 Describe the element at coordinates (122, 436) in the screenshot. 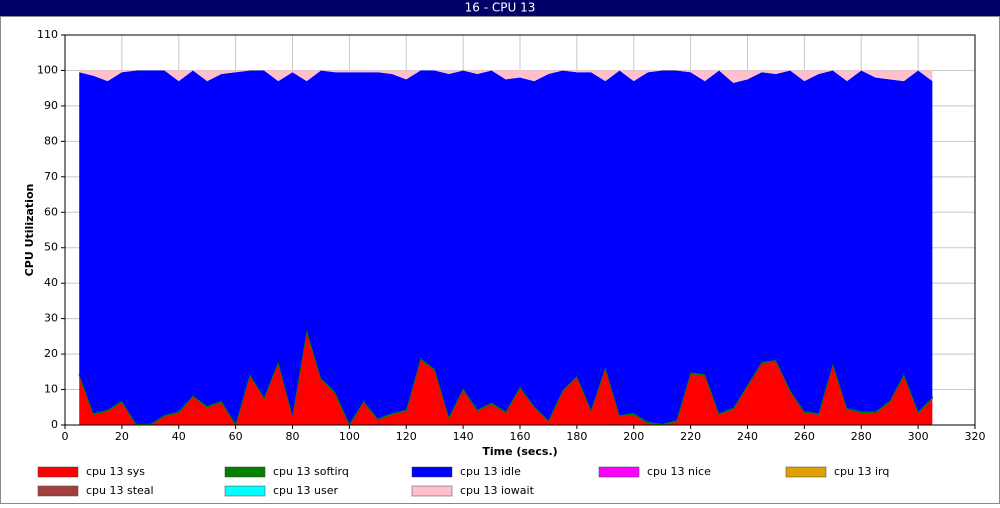

I see `x-tick-label: 20` at that location.